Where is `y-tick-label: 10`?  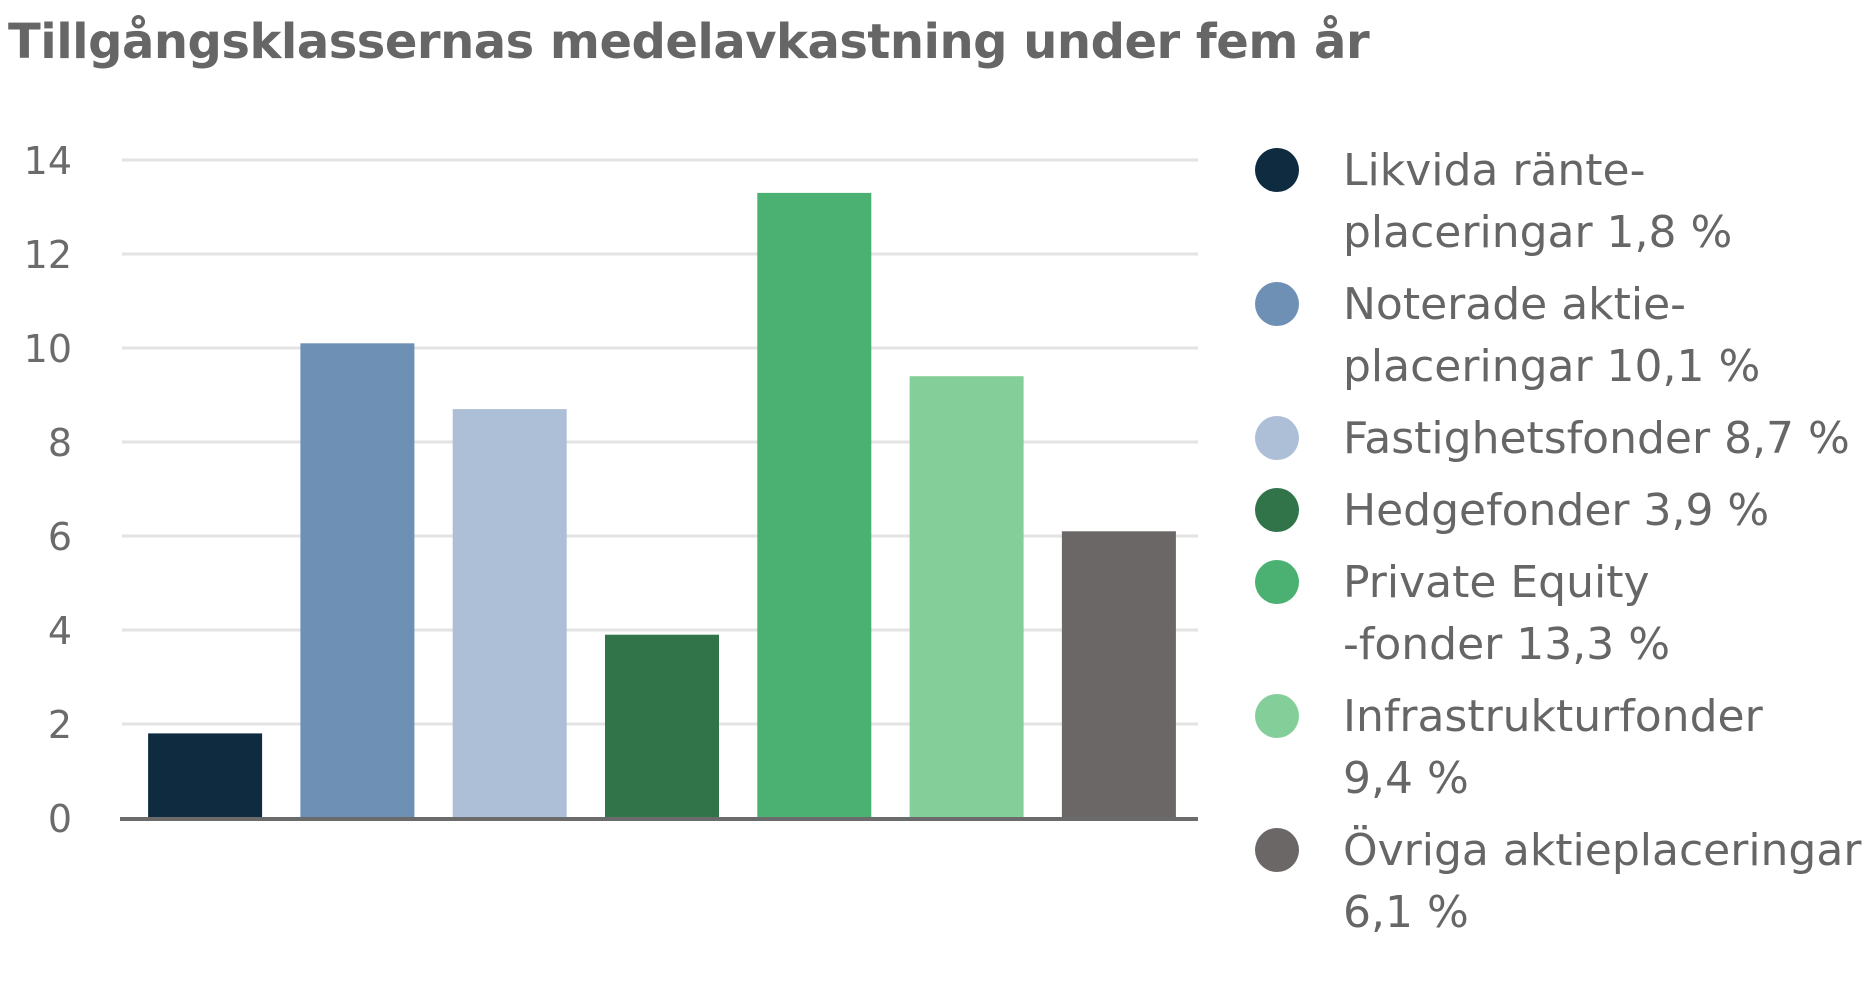
y-tick-label: 10 is located at coordinates (48, 349).